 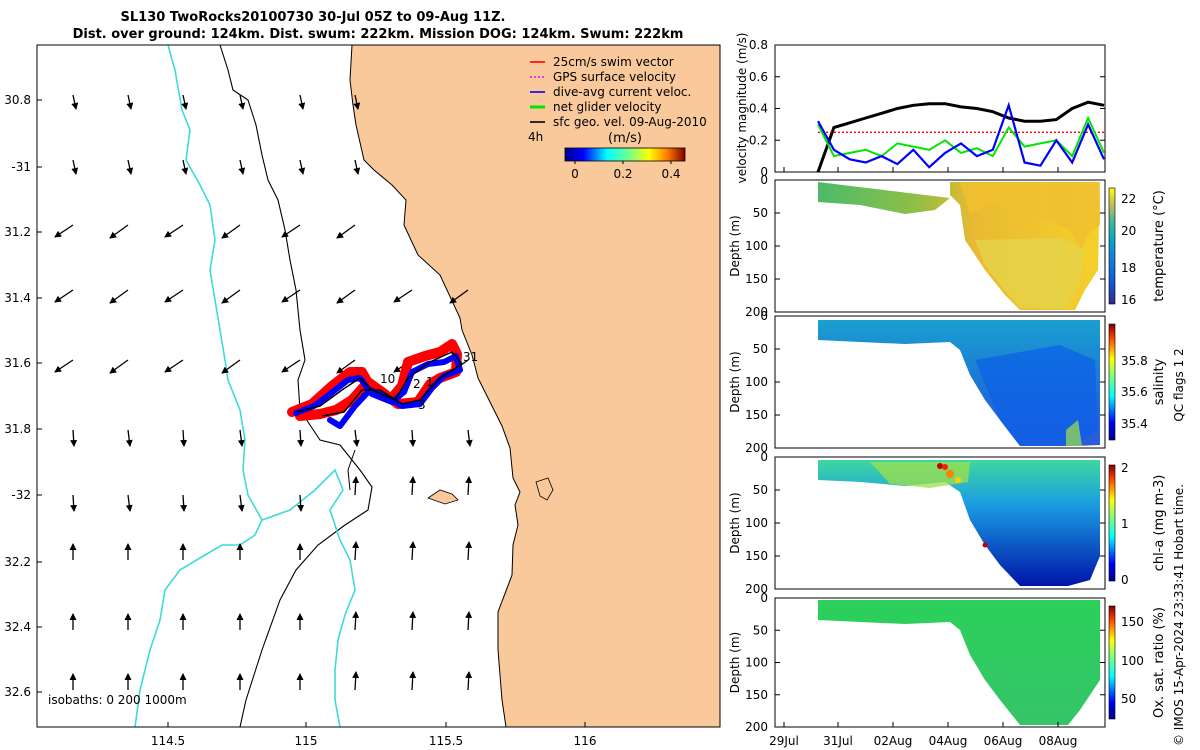 I want to click on velocity-y-tick-label: 0.8, so click(x=758, y=45).